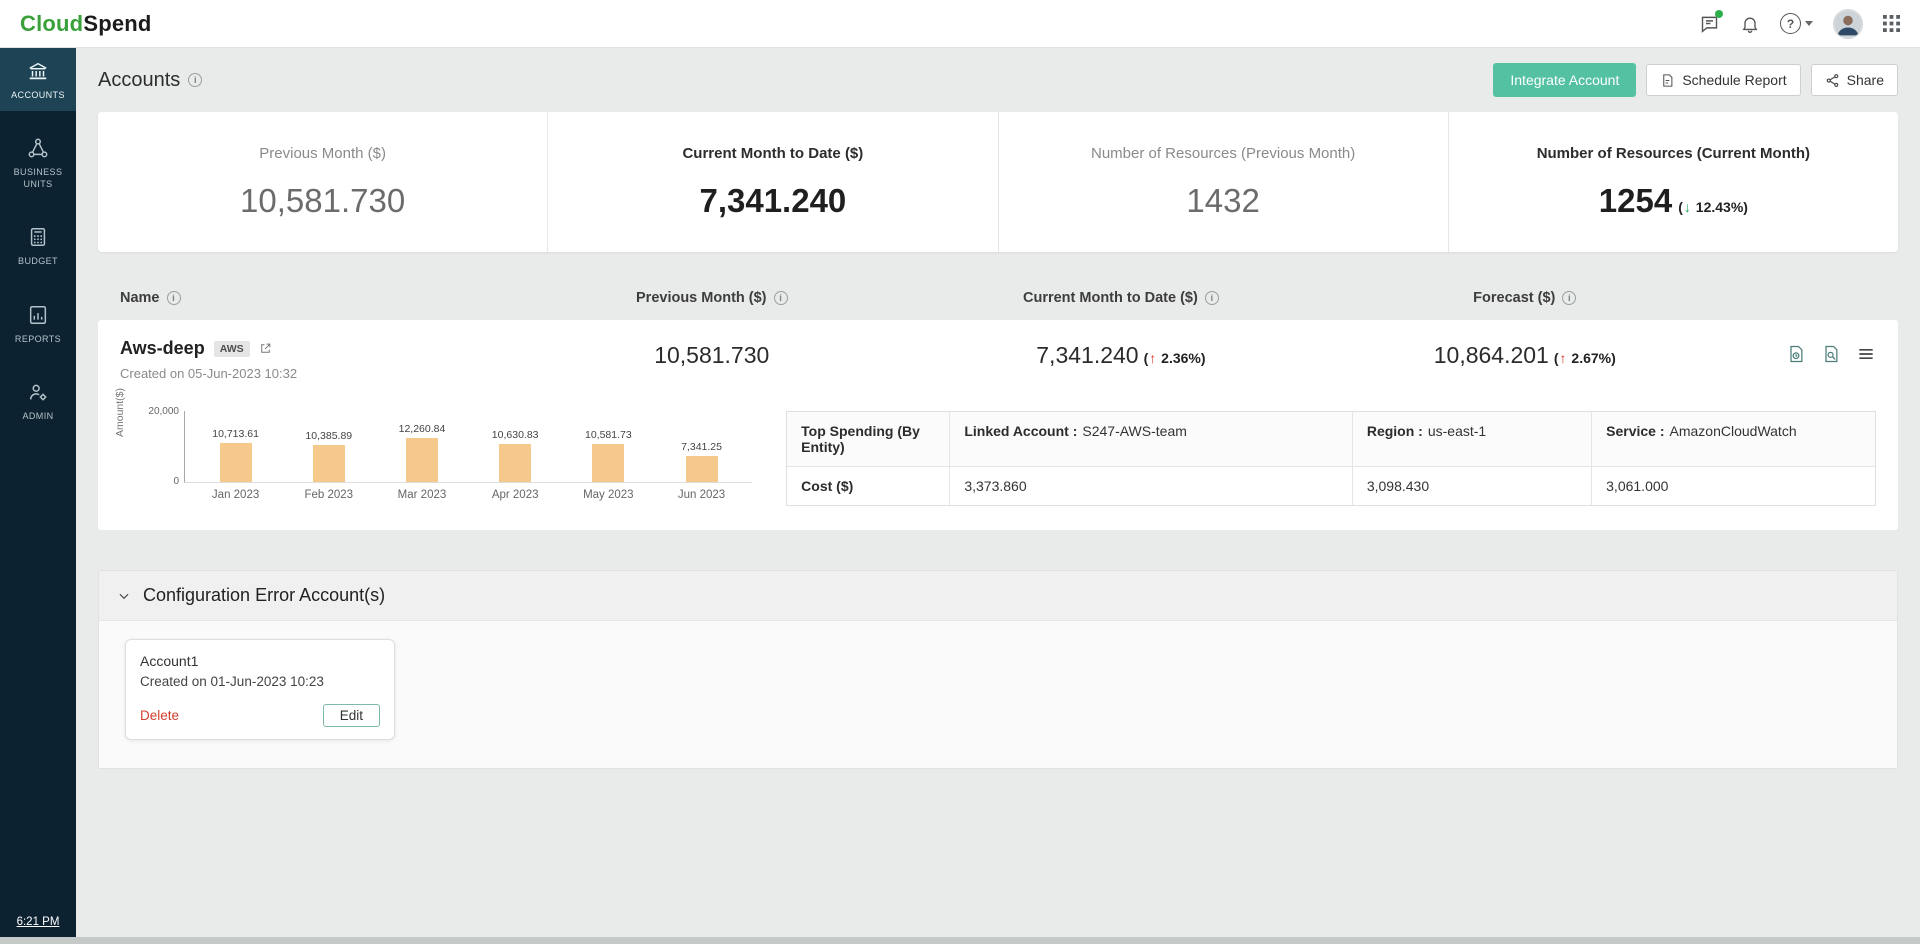 This screenshot has width=1920, height=944. I want to click on delete-link: Delete, so click(160, 715).